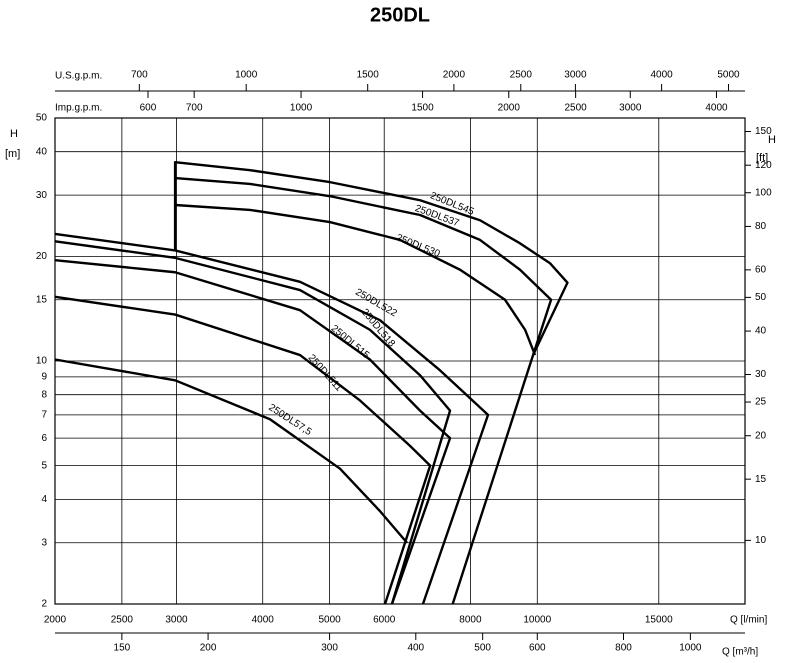 This screenshot has height=663, width=800. Describe the element at coordinates (44, 414) in the screenshot. I see `y-tick-label: 7` at that location.